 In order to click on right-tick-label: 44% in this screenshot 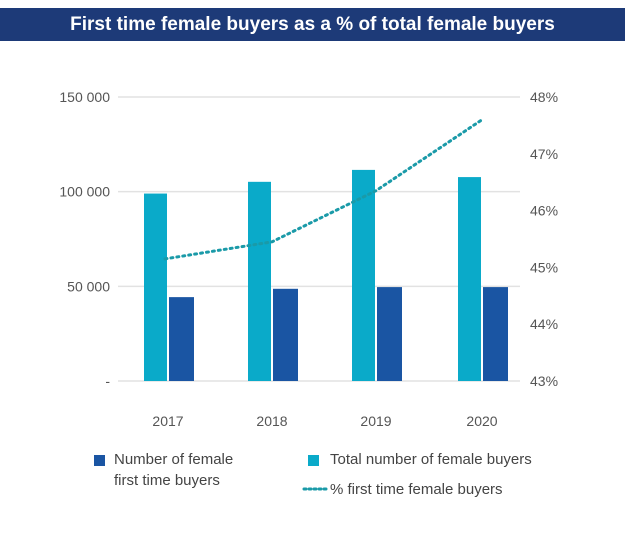, I will do `click(544, 324)`.